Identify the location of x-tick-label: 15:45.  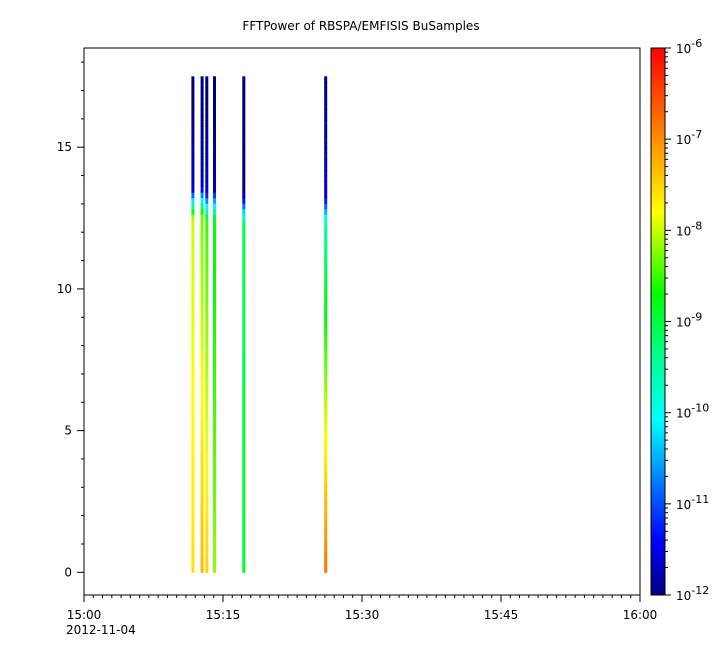
(501, 615).